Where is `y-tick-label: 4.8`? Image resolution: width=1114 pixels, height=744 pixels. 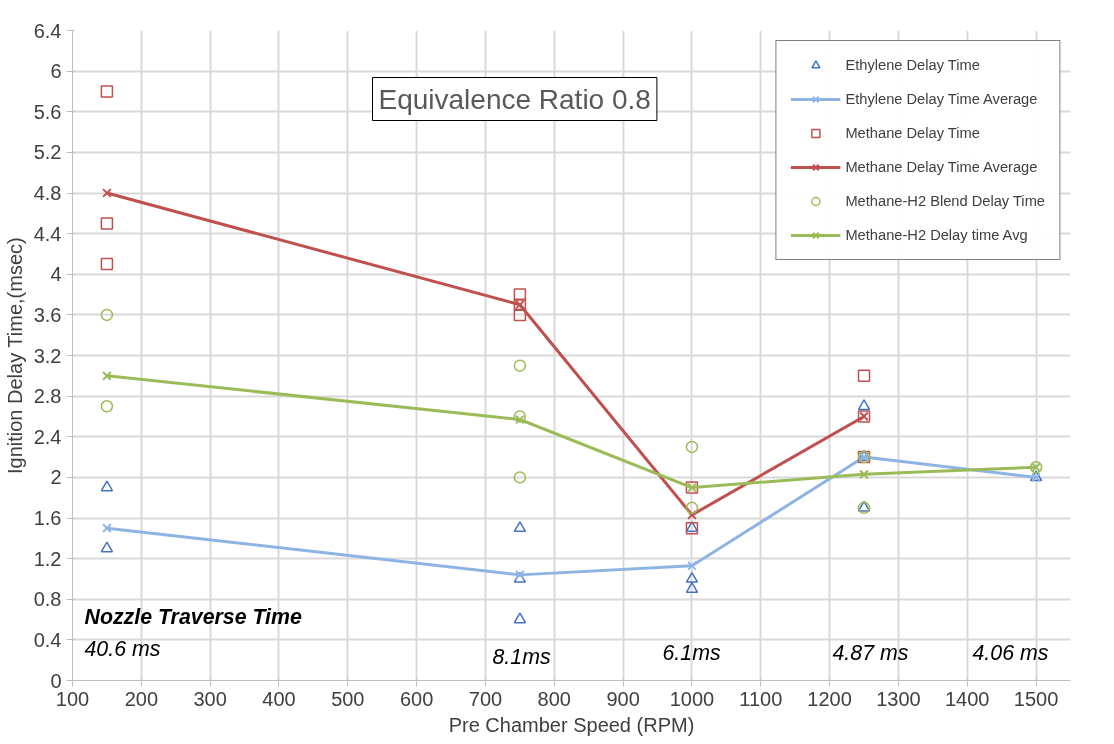
y-tick-label: 4.8 is located at coordinates (47, 193).